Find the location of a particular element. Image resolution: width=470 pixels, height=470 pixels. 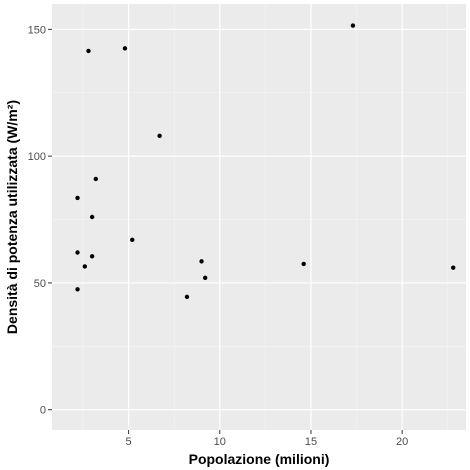

y-tick-label: 100 is located at coordinates (37, 157).